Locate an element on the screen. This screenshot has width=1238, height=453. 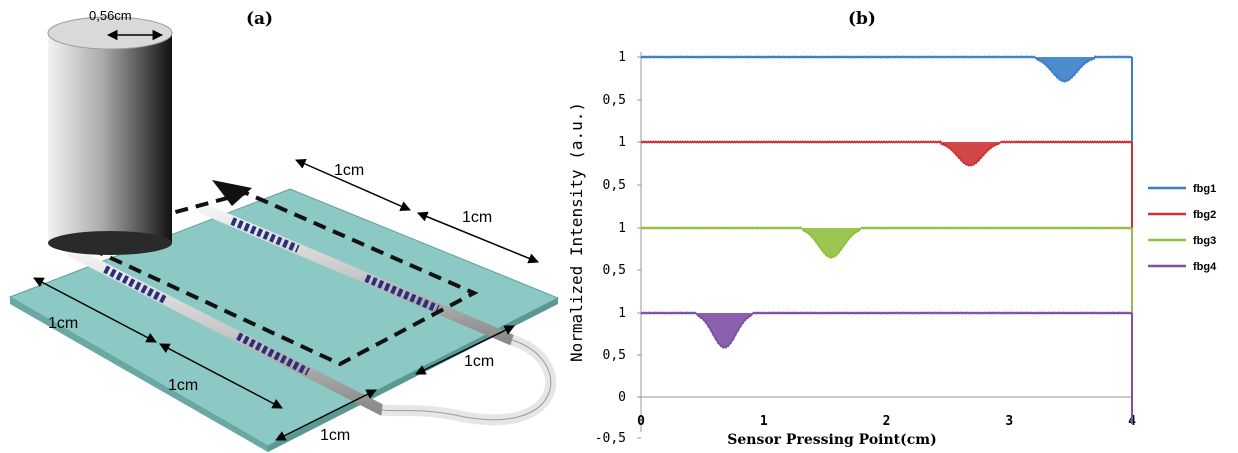
x-axis-title: Sensor Pressing Point(cm) is located at coordinates (831, 440).